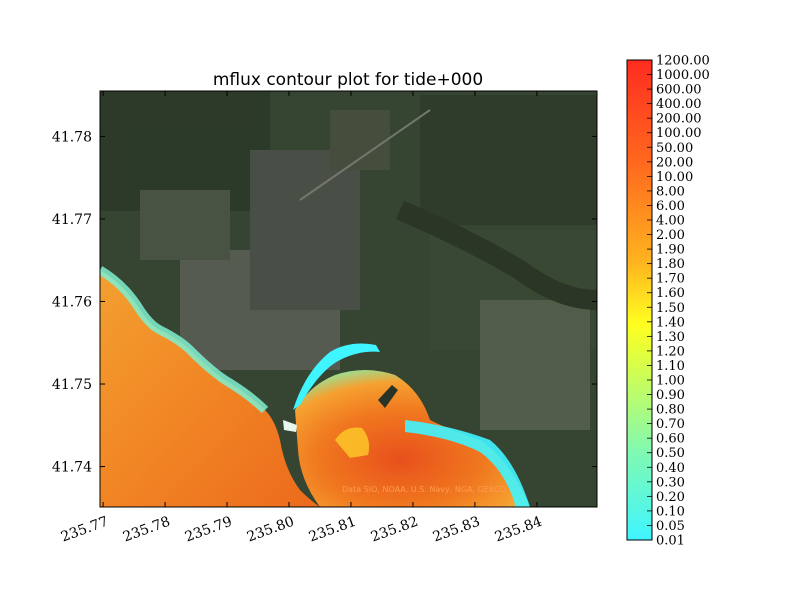 The height and width of the screenshot is (600, 800). I want to click on chart-title: mflux contour plot for tide+000, so click(348, 80).